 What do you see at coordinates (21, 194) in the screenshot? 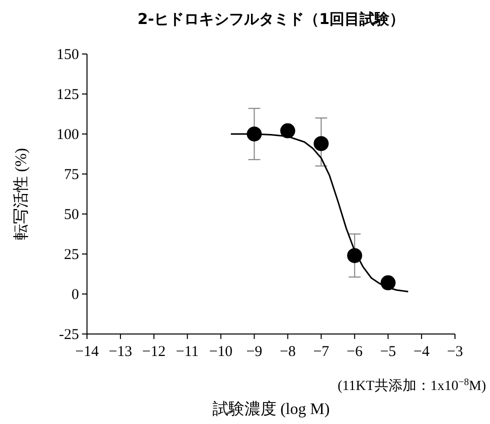
I see `y-axis-title: 転写活性 (%)` at bounding box center [21, 194].